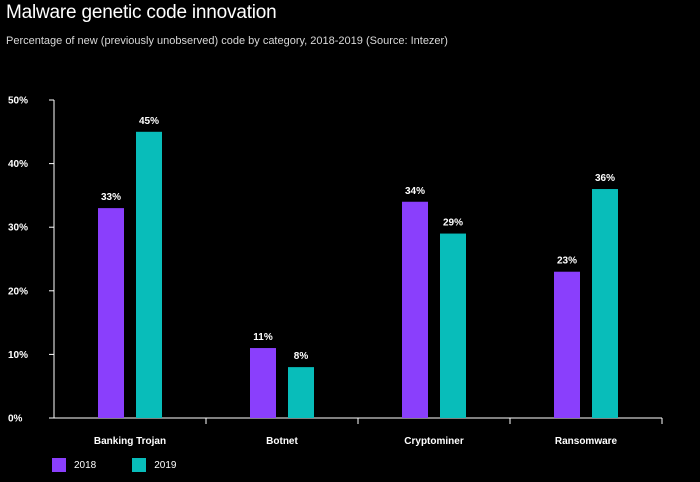 The height and width of the screenshot is (482, 700). I want to click on legend-label-2019: 2019, so click(165, 465).